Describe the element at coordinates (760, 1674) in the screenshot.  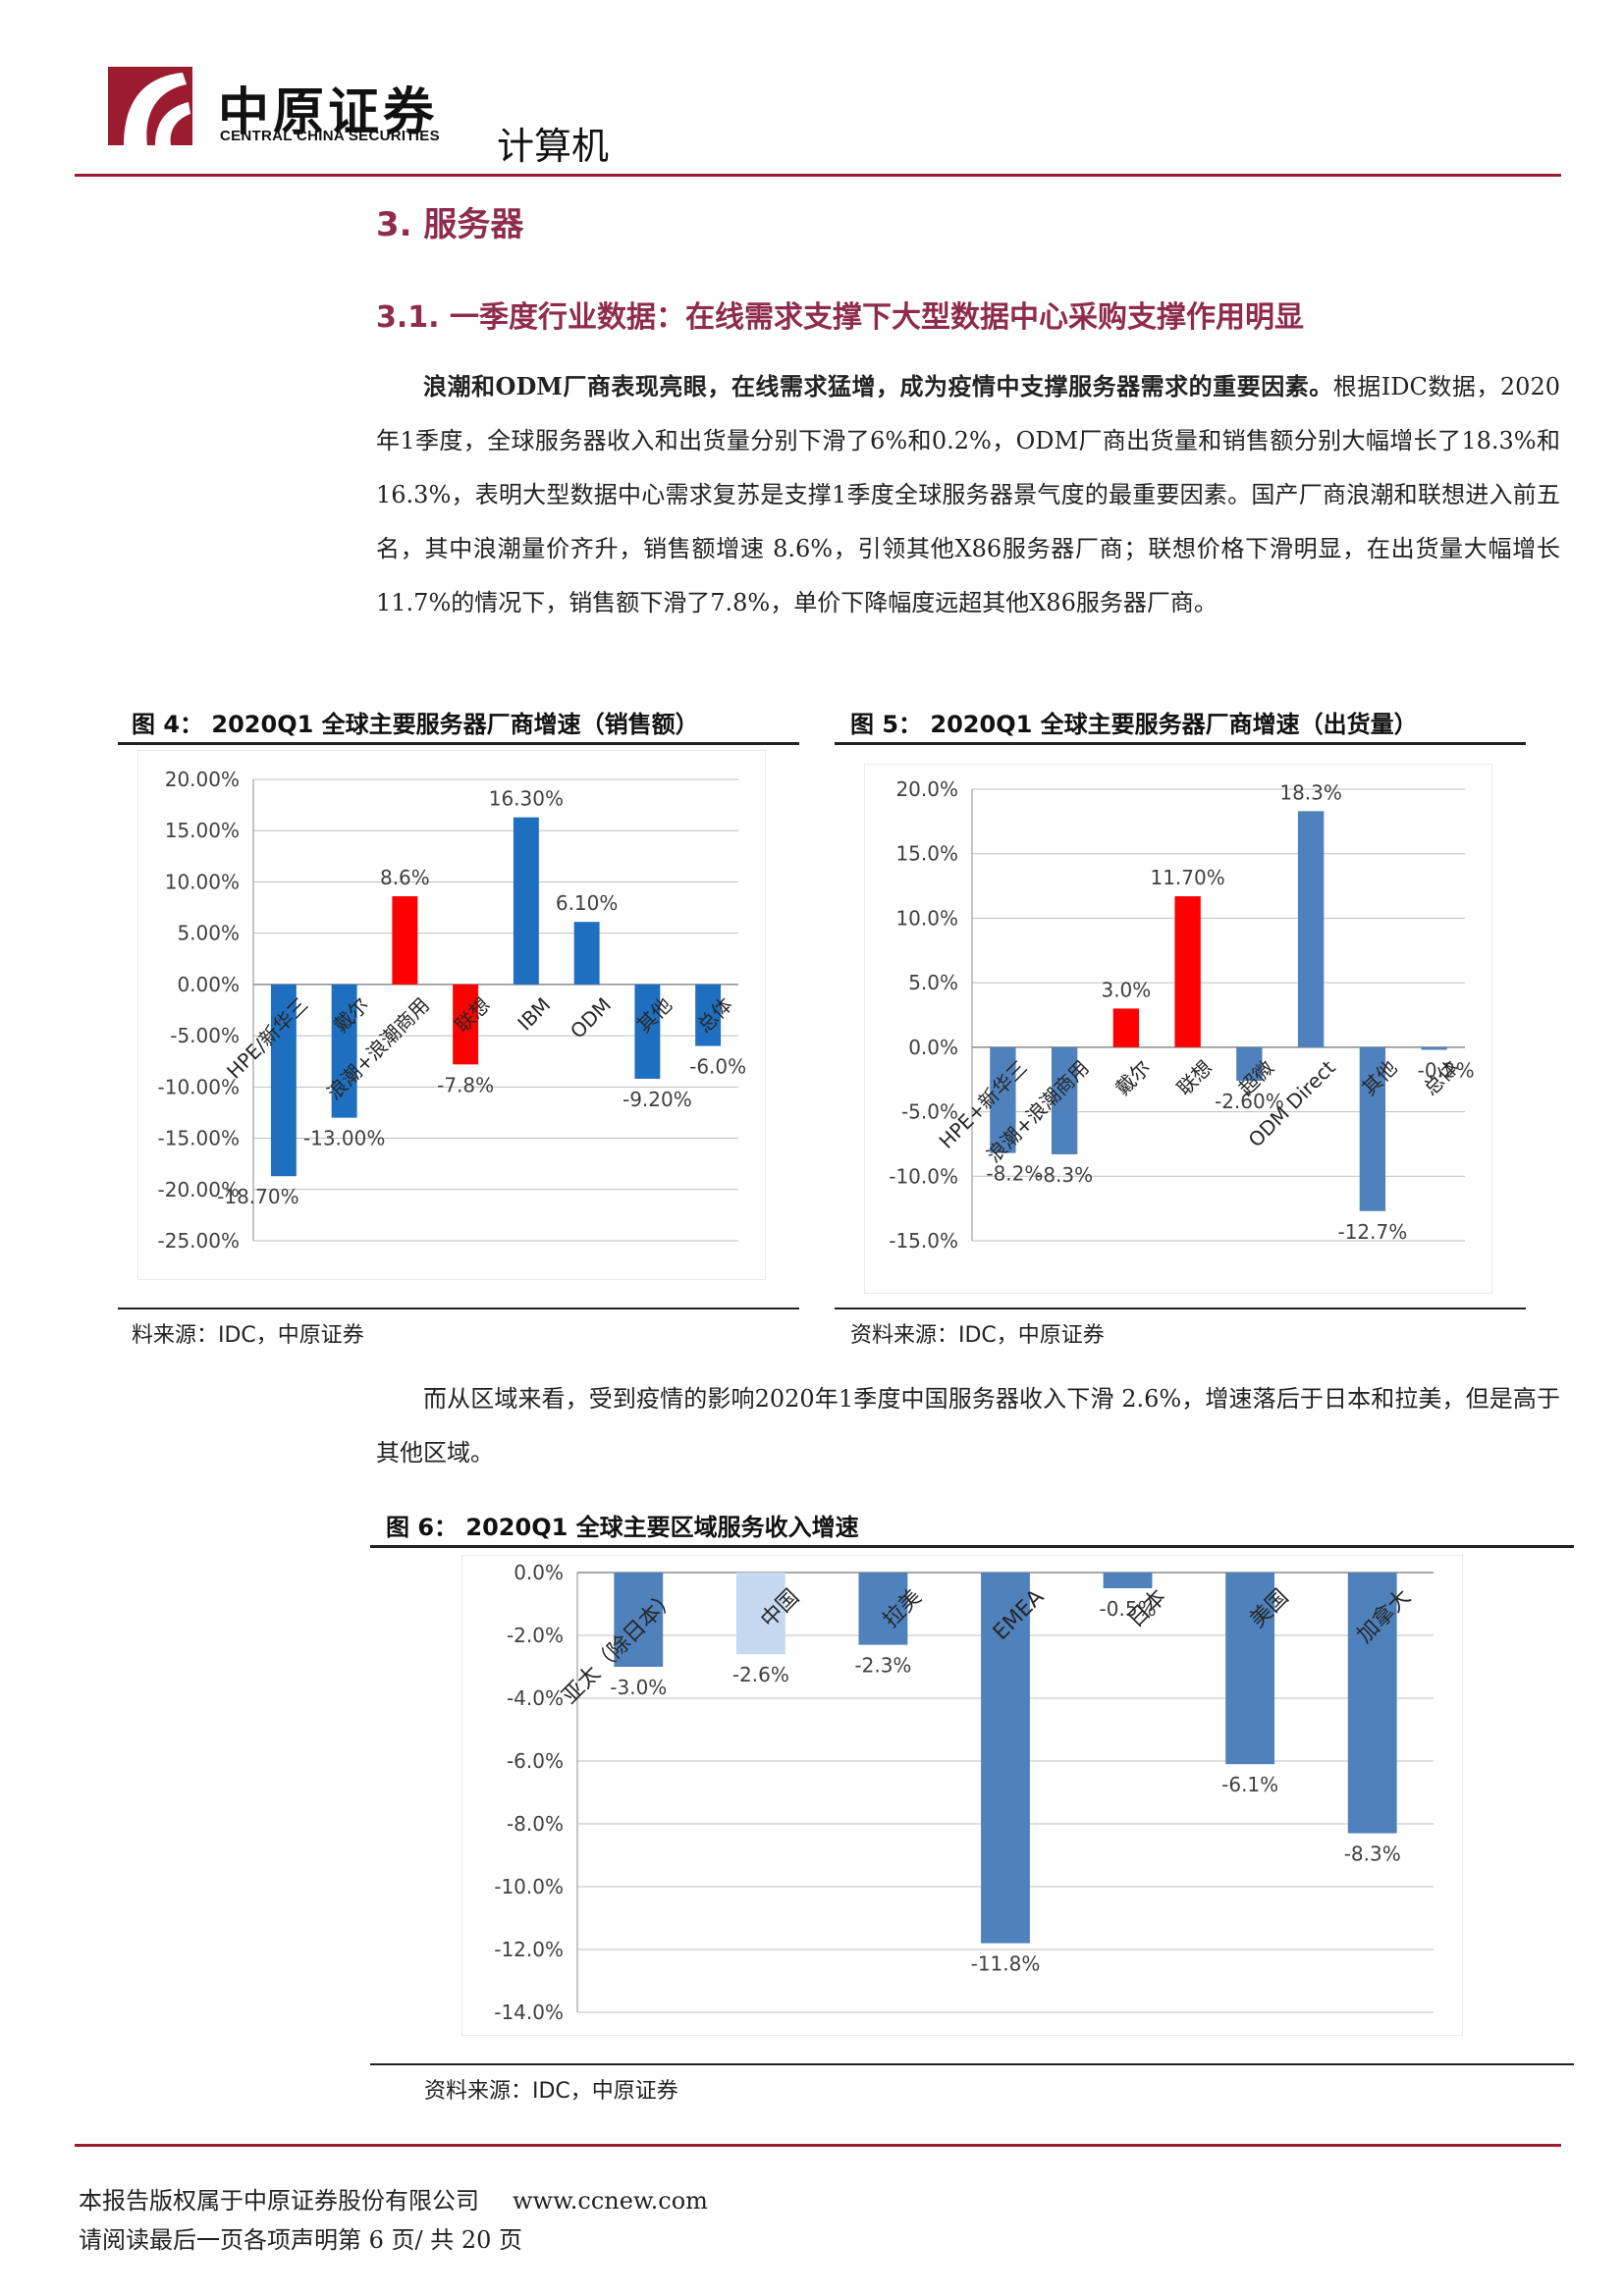
I see `data-label: -2.6%` at that location.